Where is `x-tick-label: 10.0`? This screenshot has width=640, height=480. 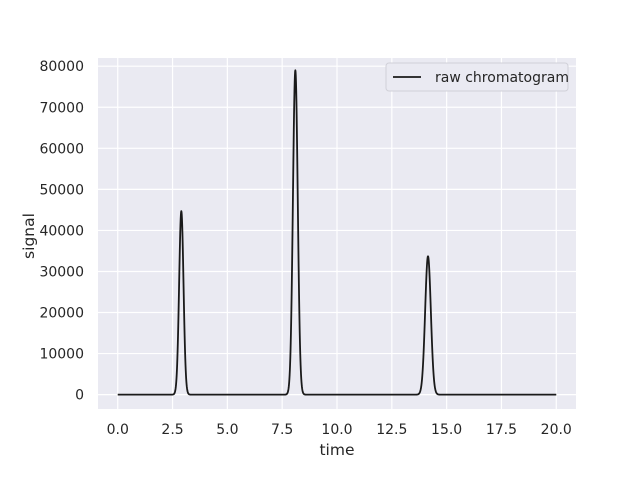 x-tick-label: 10.0 is located at coordinates (336, 430).